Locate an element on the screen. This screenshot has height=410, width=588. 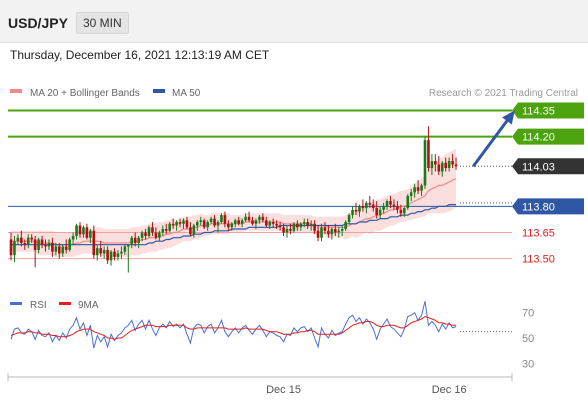
resistance-tag: 114.20 is located at coordinates (548, 136).